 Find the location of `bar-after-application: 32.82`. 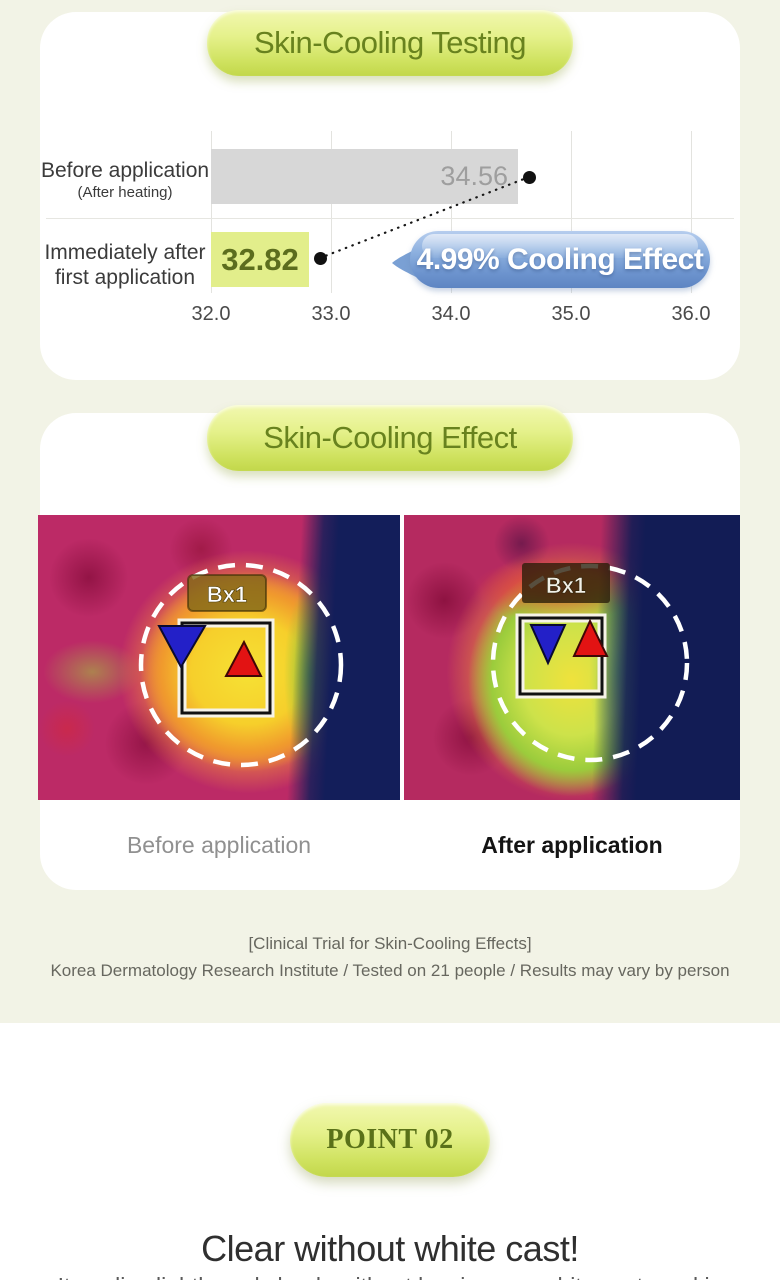

bar-after-application: 32.82 is located at coordinates (260, 259).